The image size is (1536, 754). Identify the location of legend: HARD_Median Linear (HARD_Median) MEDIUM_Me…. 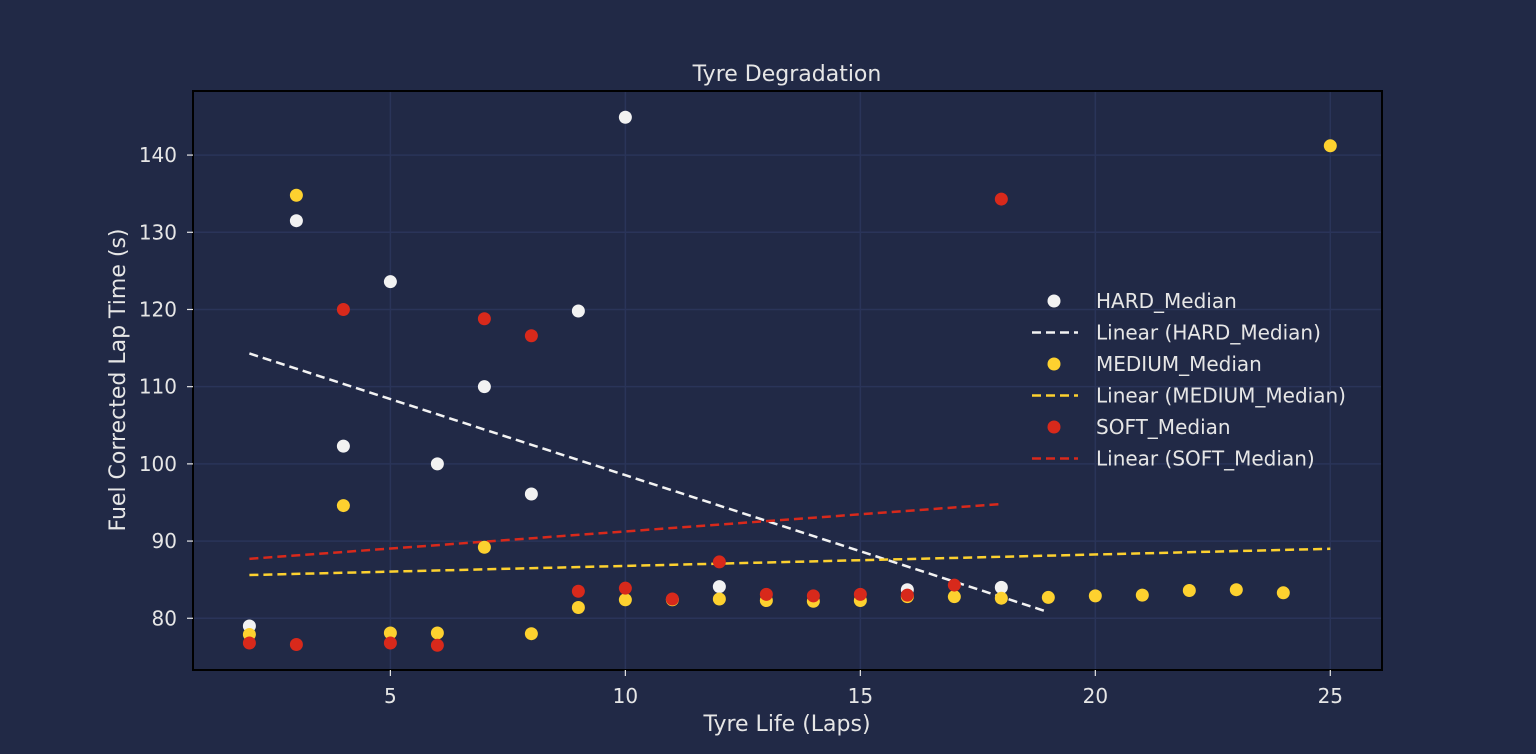
(1189, 380).